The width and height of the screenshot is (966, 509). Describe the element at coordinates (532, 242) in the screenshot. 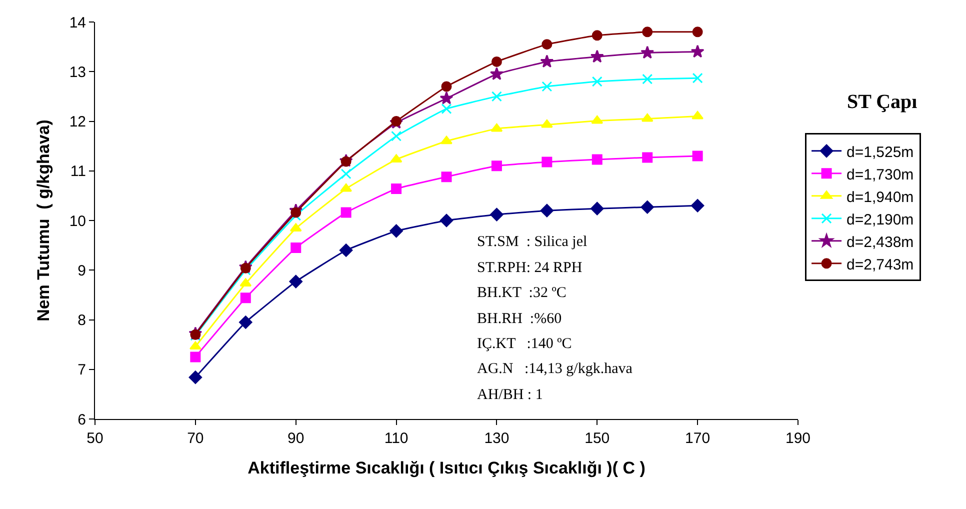

I see `annotation: ST.SM : Silica jel` at that location.